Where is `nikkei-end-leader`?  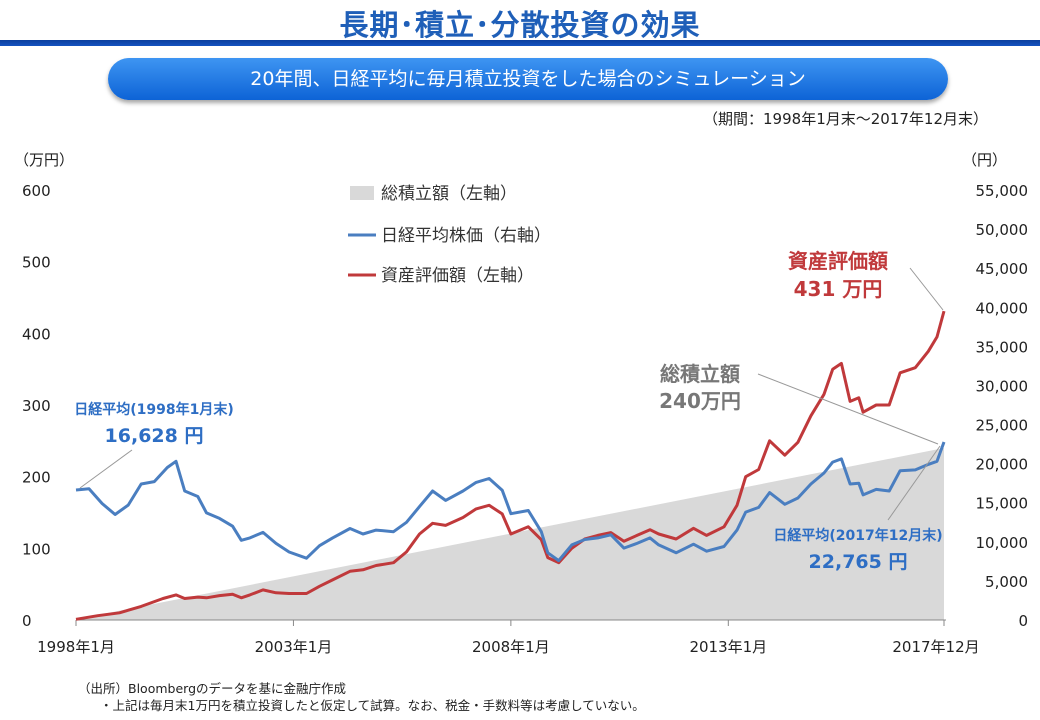 nikkei-end-leader is located at coordinates (914, 483).